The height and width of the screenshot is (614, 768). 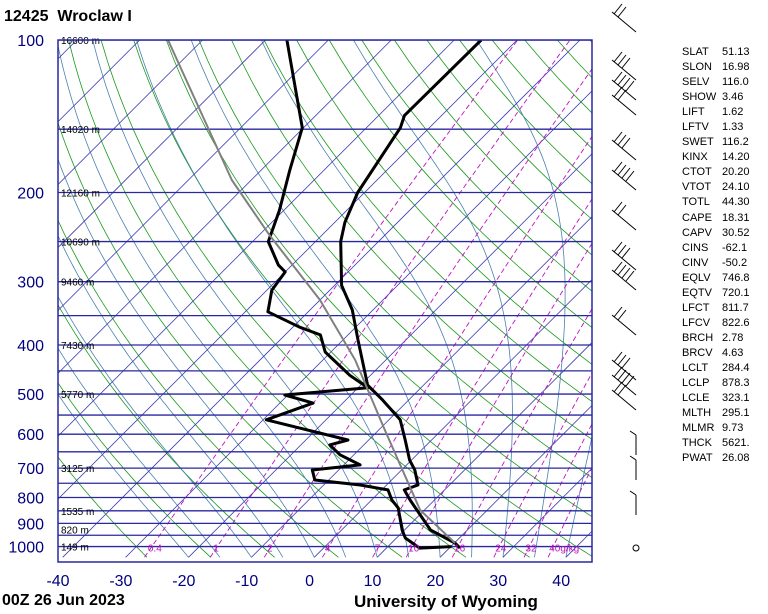 I want to click on stat-label: LCLE, so click(x=696, y=398).